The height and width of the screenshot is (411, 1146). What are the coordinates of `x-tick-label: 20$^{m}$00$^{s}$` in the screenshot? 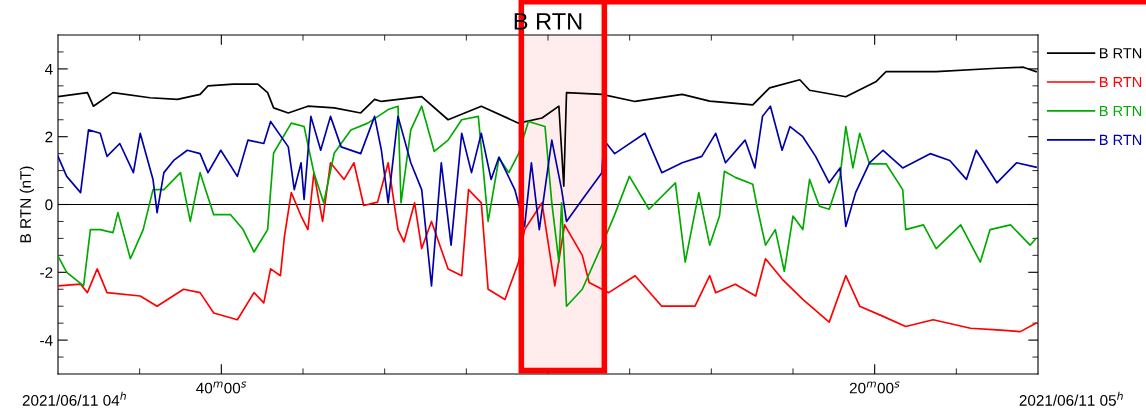 It's located at (874, 387).